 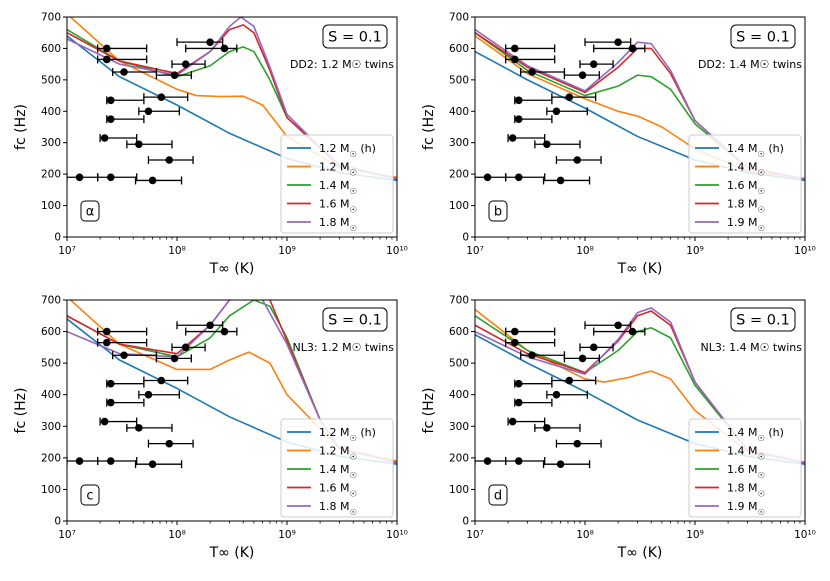 What do you see at coordinates (51, 49) in the screenshot?
I see `y-tick-label: 600` at bounding box center [51, 49].